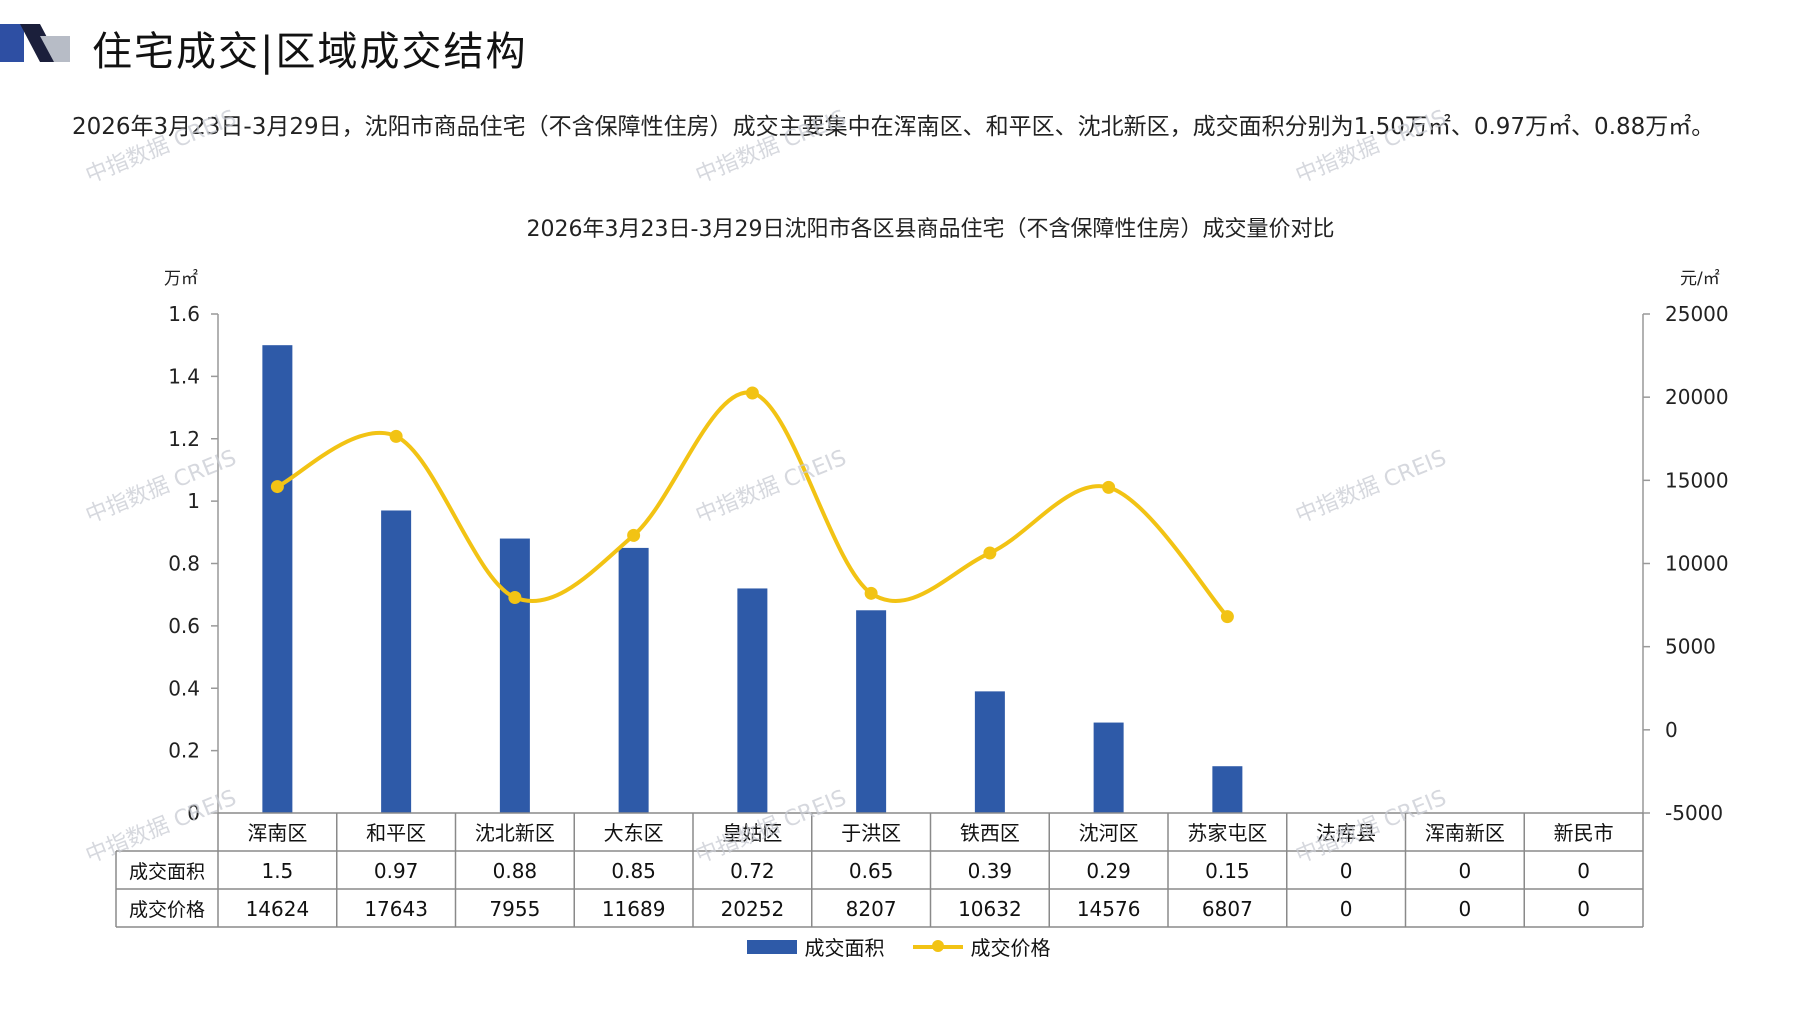  Describe the element at coordinates (193, 813) in the screenshot. I see `left-tick-label: 0` at that location.